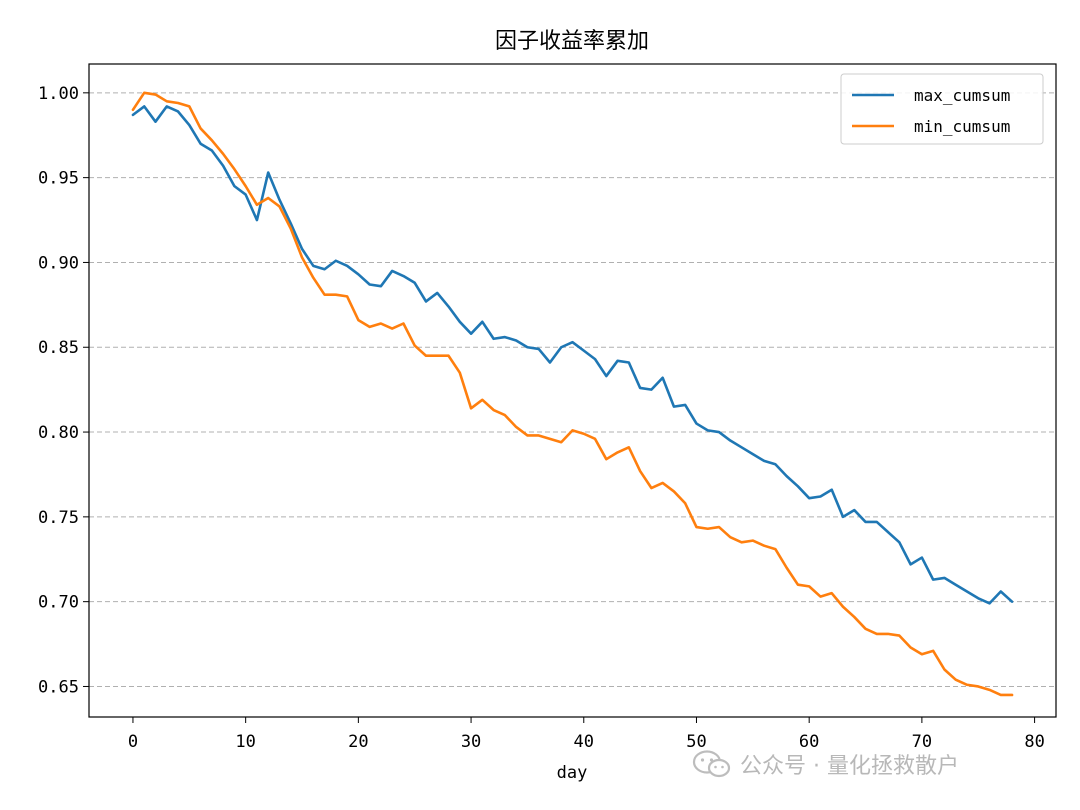  Describe the element at coordinates (245, 742) in the screenshot. I see `x-tick-label: 10` at that location.